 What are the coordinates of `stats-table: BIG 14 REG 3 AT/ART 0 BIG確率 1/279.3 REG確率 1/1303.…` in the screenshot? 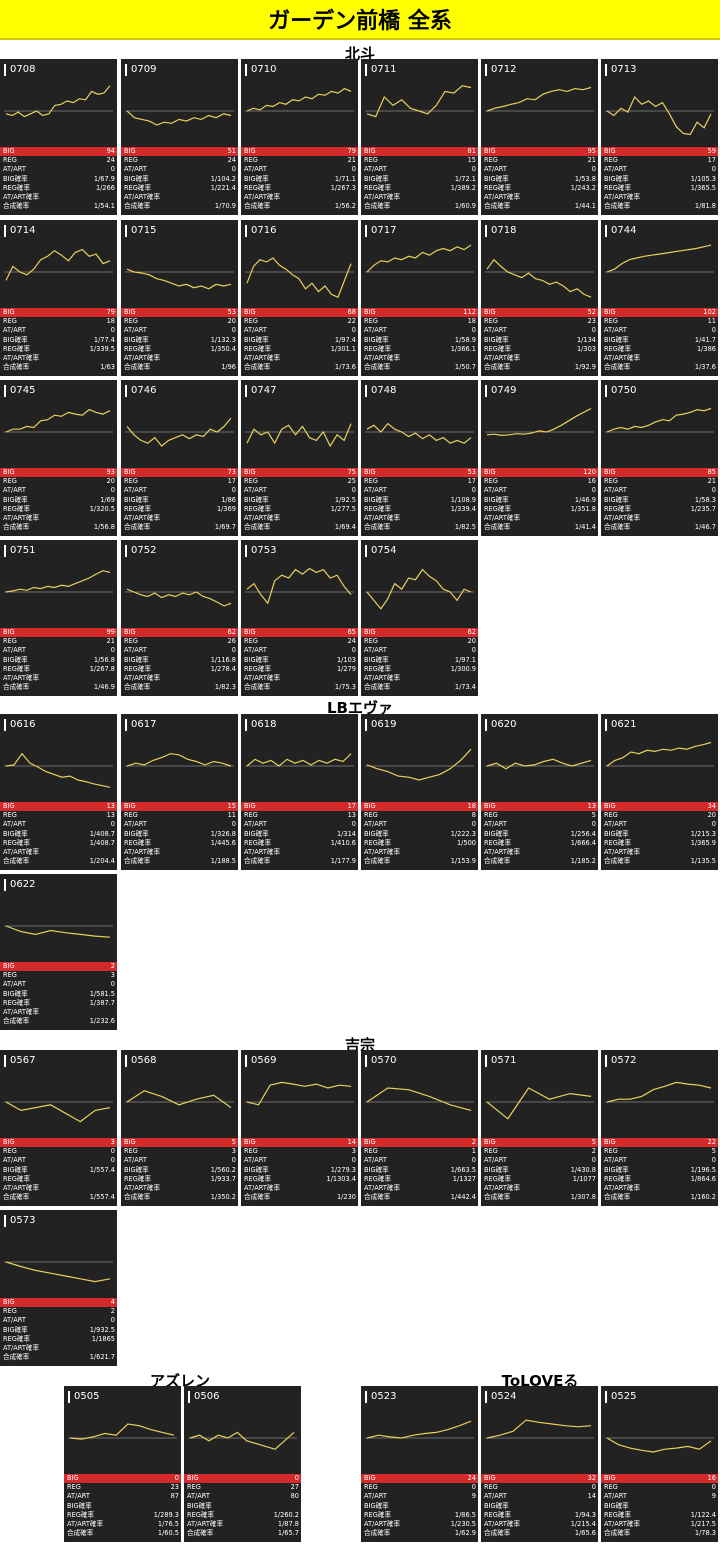 It's located at (299, 1170).